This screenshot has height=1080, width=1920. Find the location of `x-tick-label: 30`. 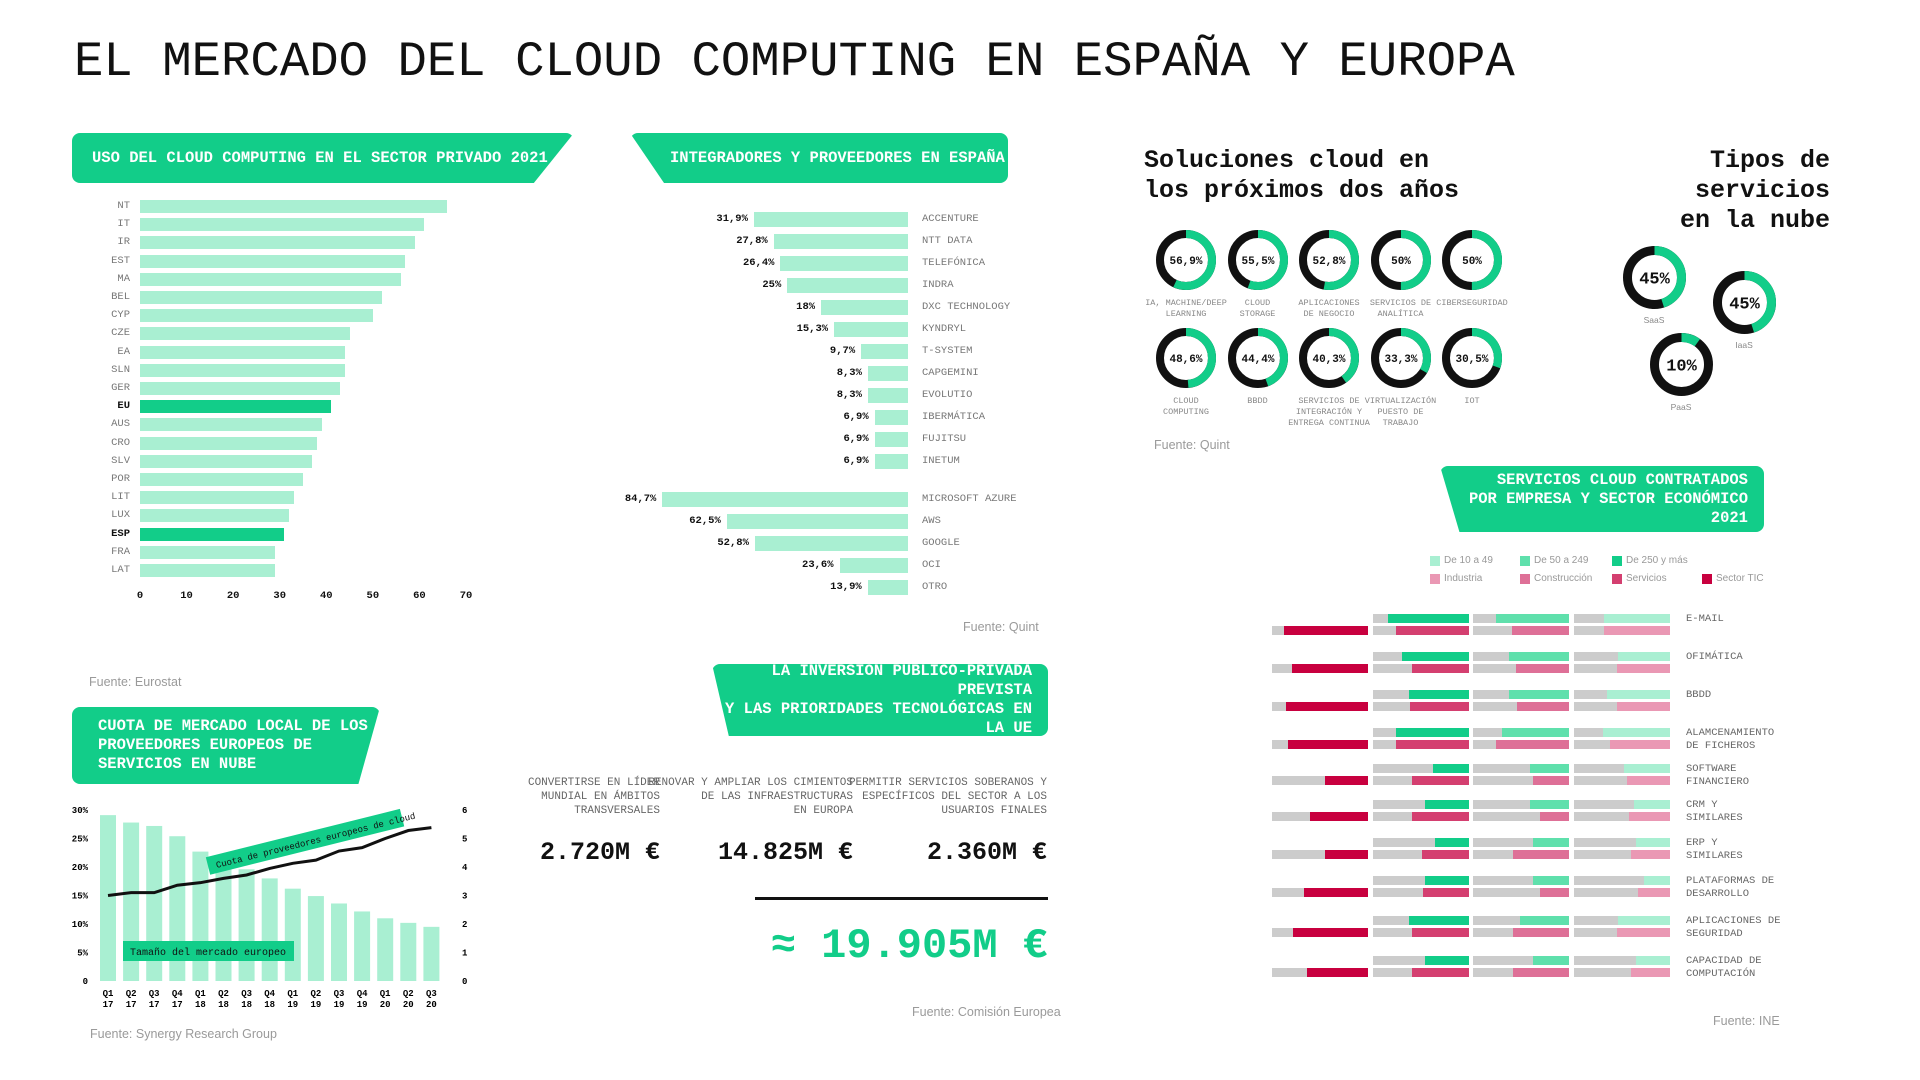

x-tick-label: 30 is located at coordinates (279, 596).